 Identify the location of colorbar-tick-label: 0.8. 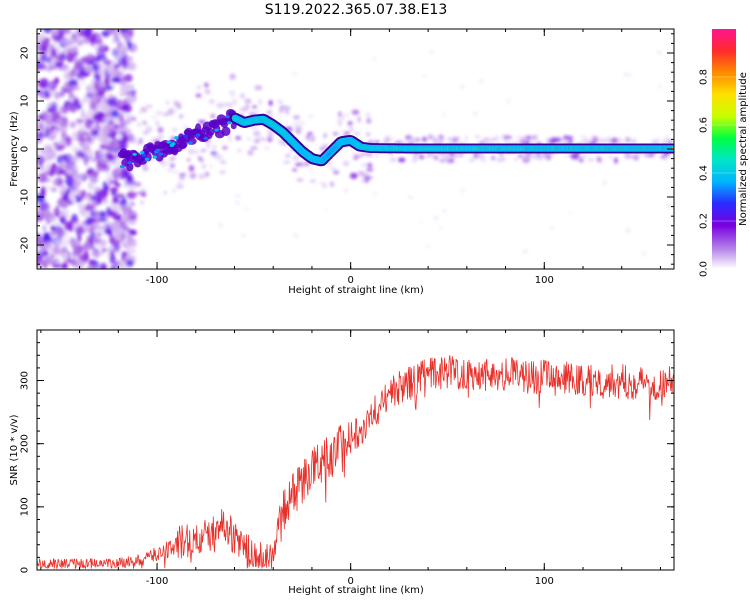
(704, 77).